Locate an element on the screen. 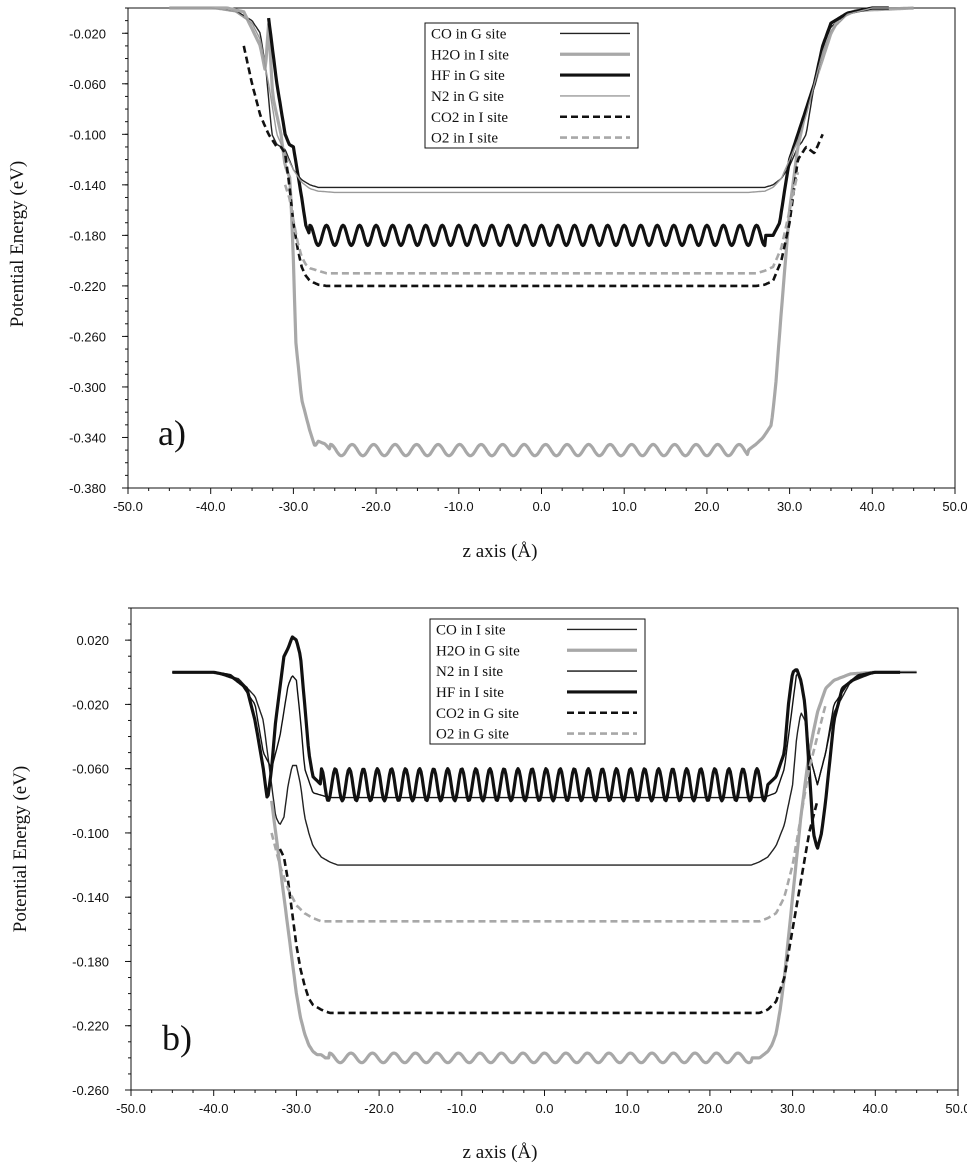  series-line-n2-in-i-site is located at coordinates (544, 735).